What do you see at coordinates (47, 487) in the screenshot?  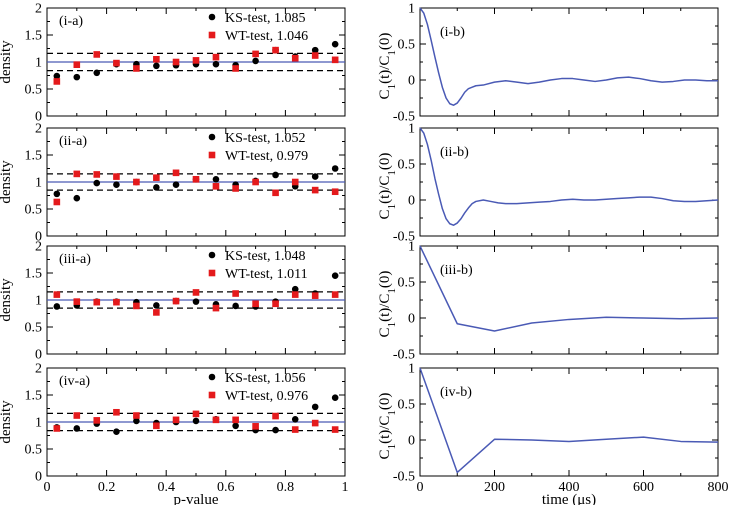 I see `x-tick-label: 0` at bounding box center [47, 487].